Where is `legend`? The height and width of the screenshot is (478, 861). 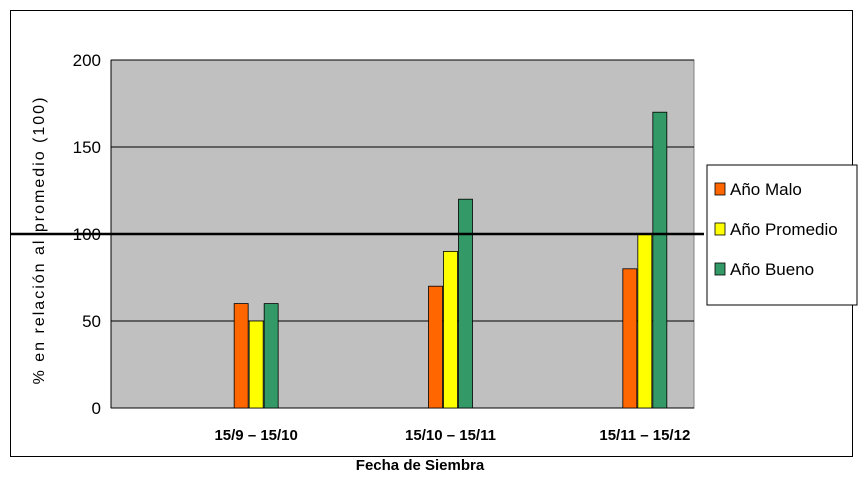 legend is located at coordinates (782, 235).